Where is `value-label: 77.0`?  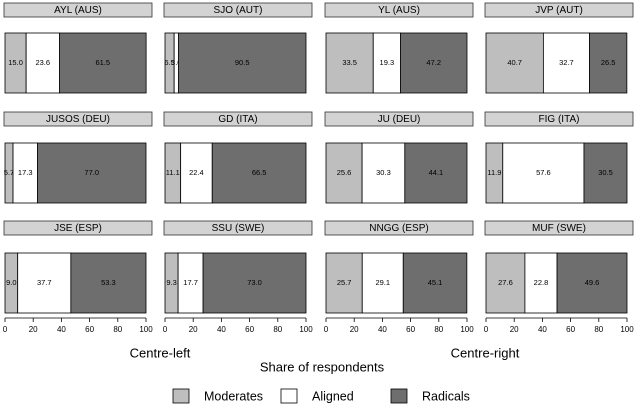 value-label: 77.0 is located at coordinates (91, 172).